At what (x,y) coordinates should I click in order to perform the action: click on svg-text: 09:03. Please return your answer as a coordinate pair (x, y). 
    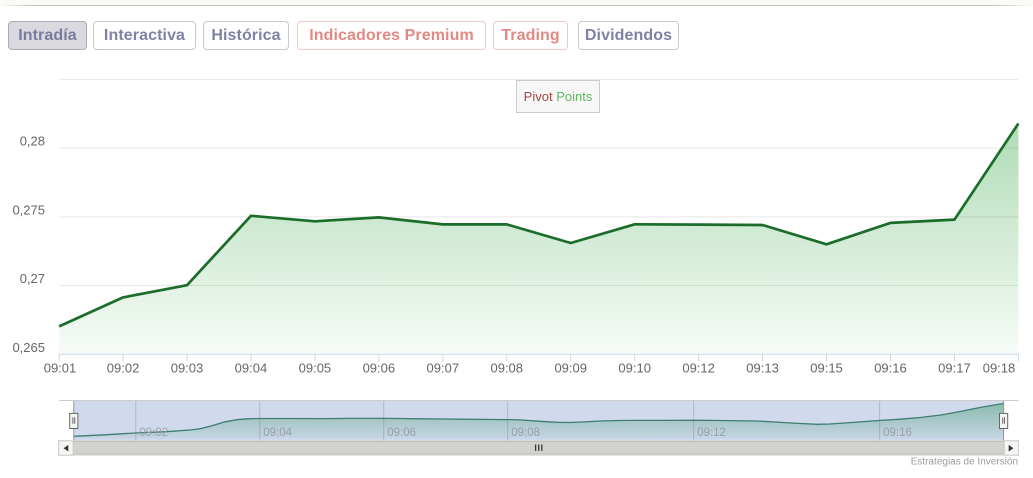
    Looking at the image, I should click on (187, 368).